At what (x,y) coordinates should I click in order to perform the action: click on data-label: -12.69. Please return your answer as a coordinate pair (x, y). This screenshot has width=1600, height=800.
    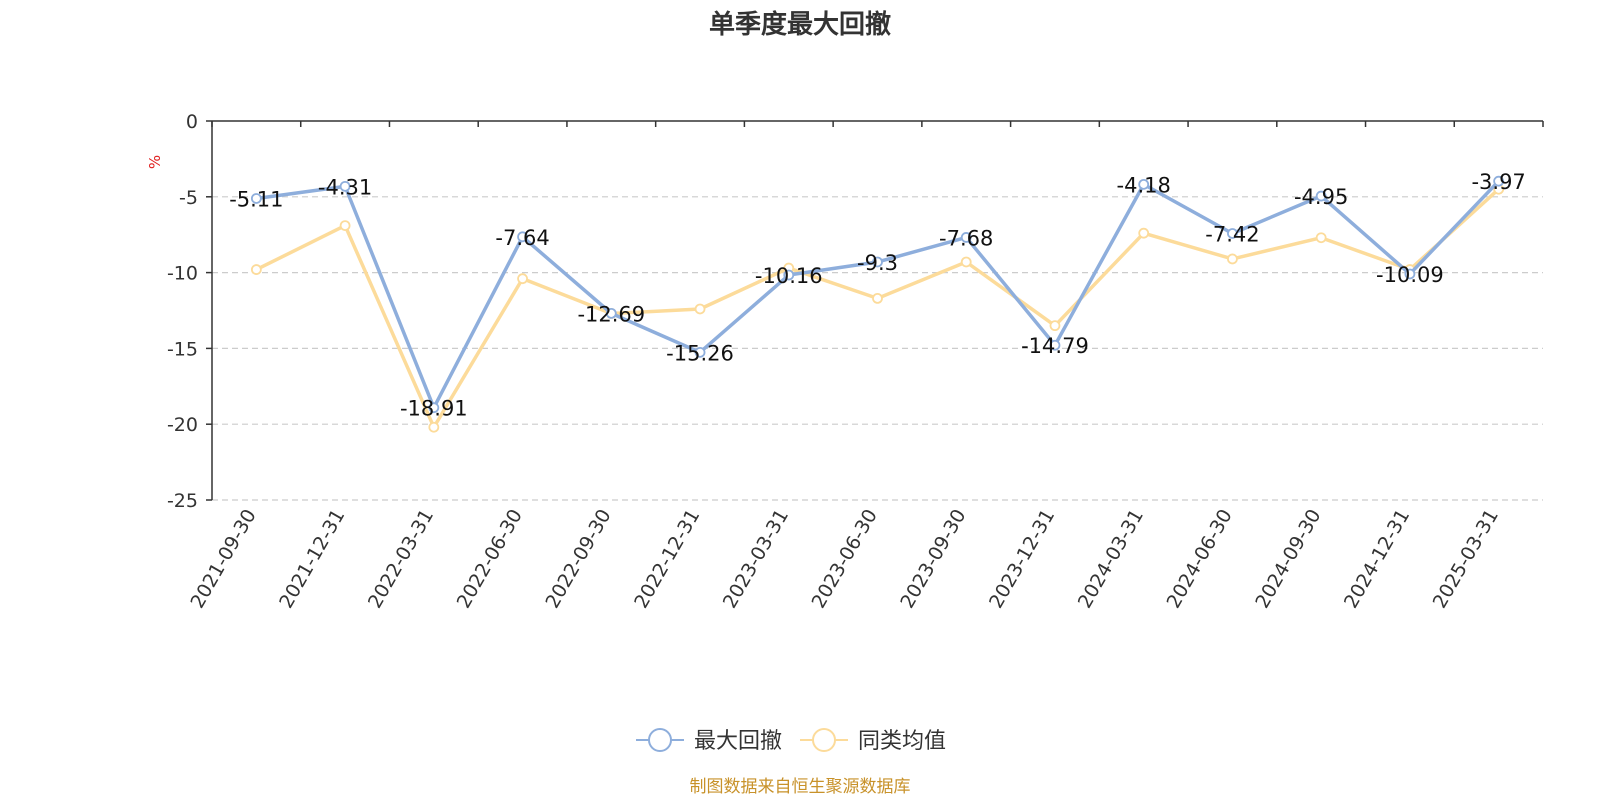
    Looking at the image, I should click on (611, 314).